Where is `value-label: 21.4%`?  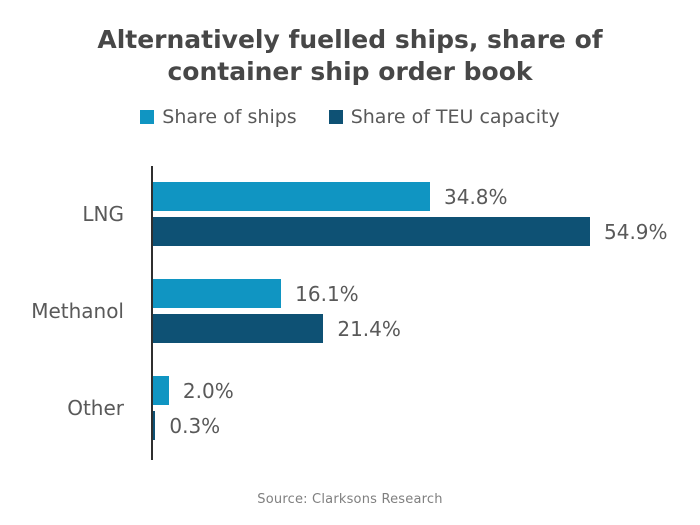 value-label: 21.4% is located at coordinates (369, 328).